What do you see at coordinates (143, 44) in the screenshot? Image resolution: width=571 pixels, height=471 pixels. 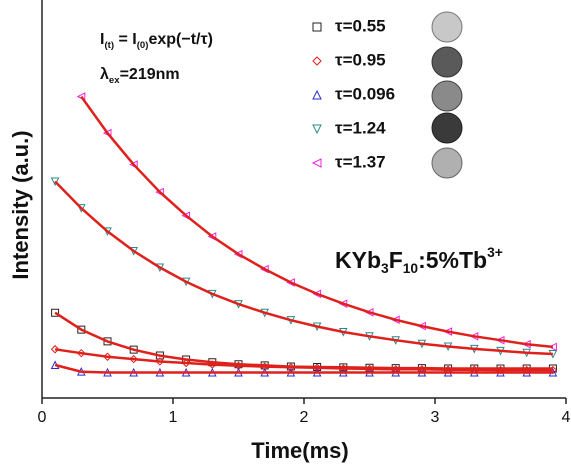 I see `annotation-part: (0)` at bounding box center [143, 44].